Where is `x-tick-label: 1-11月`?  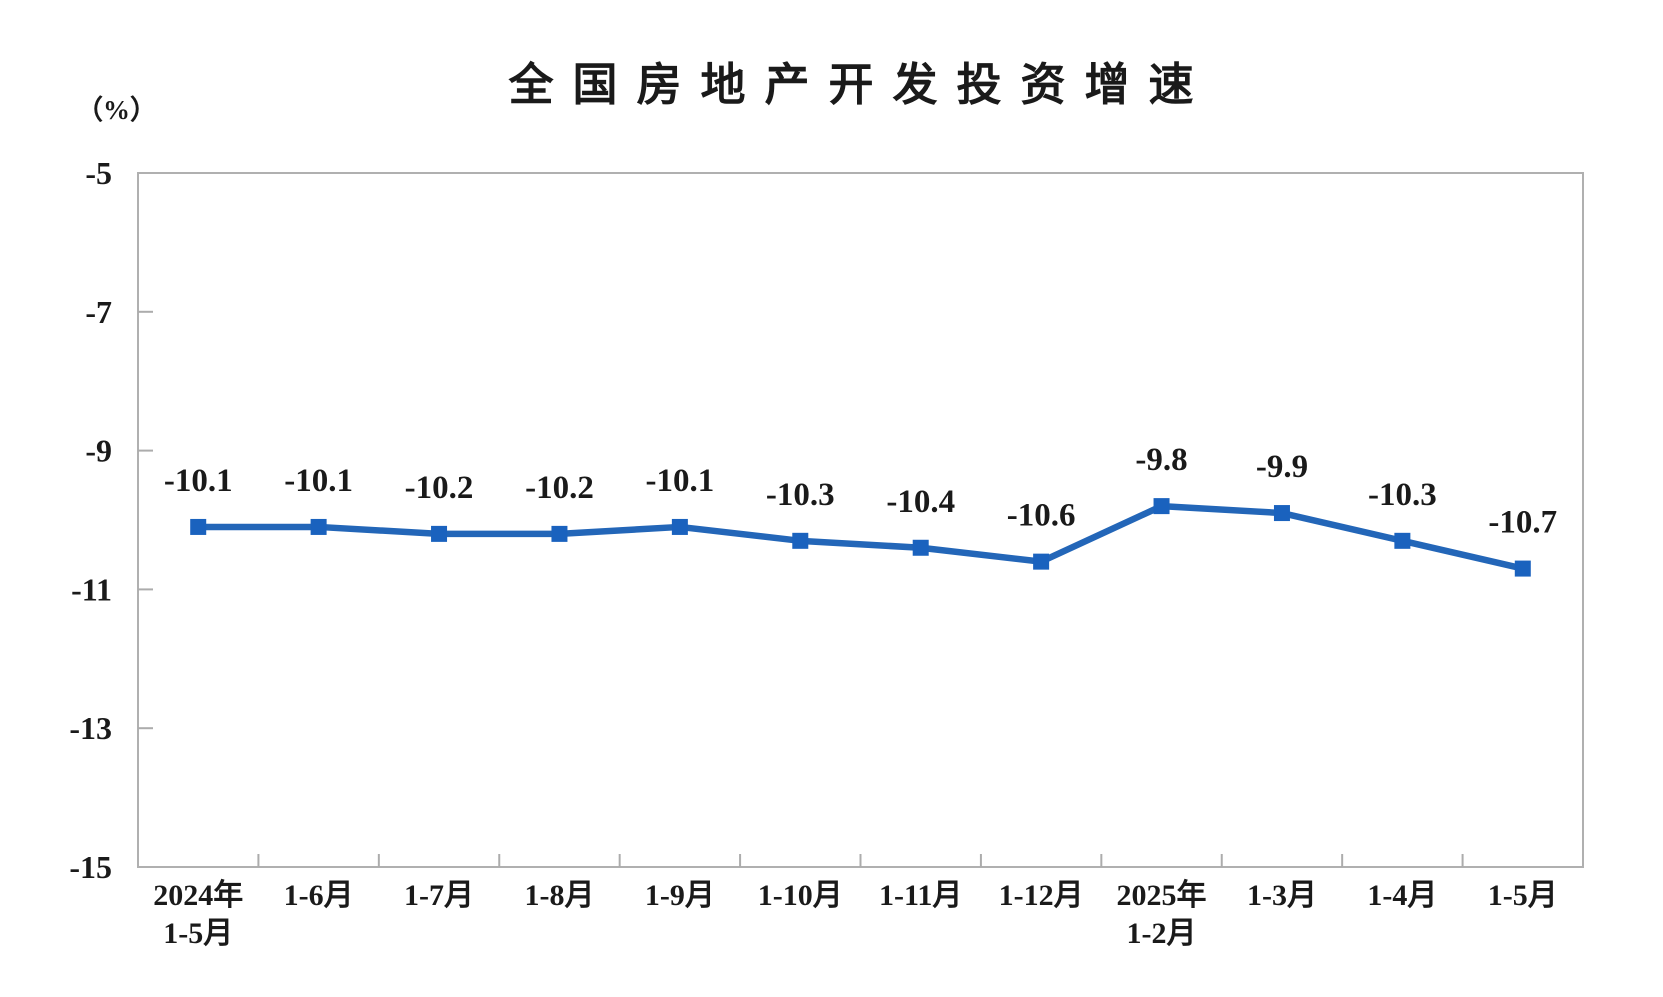 x-tick-label: 1-11月 is located at coordinates (920, 895).